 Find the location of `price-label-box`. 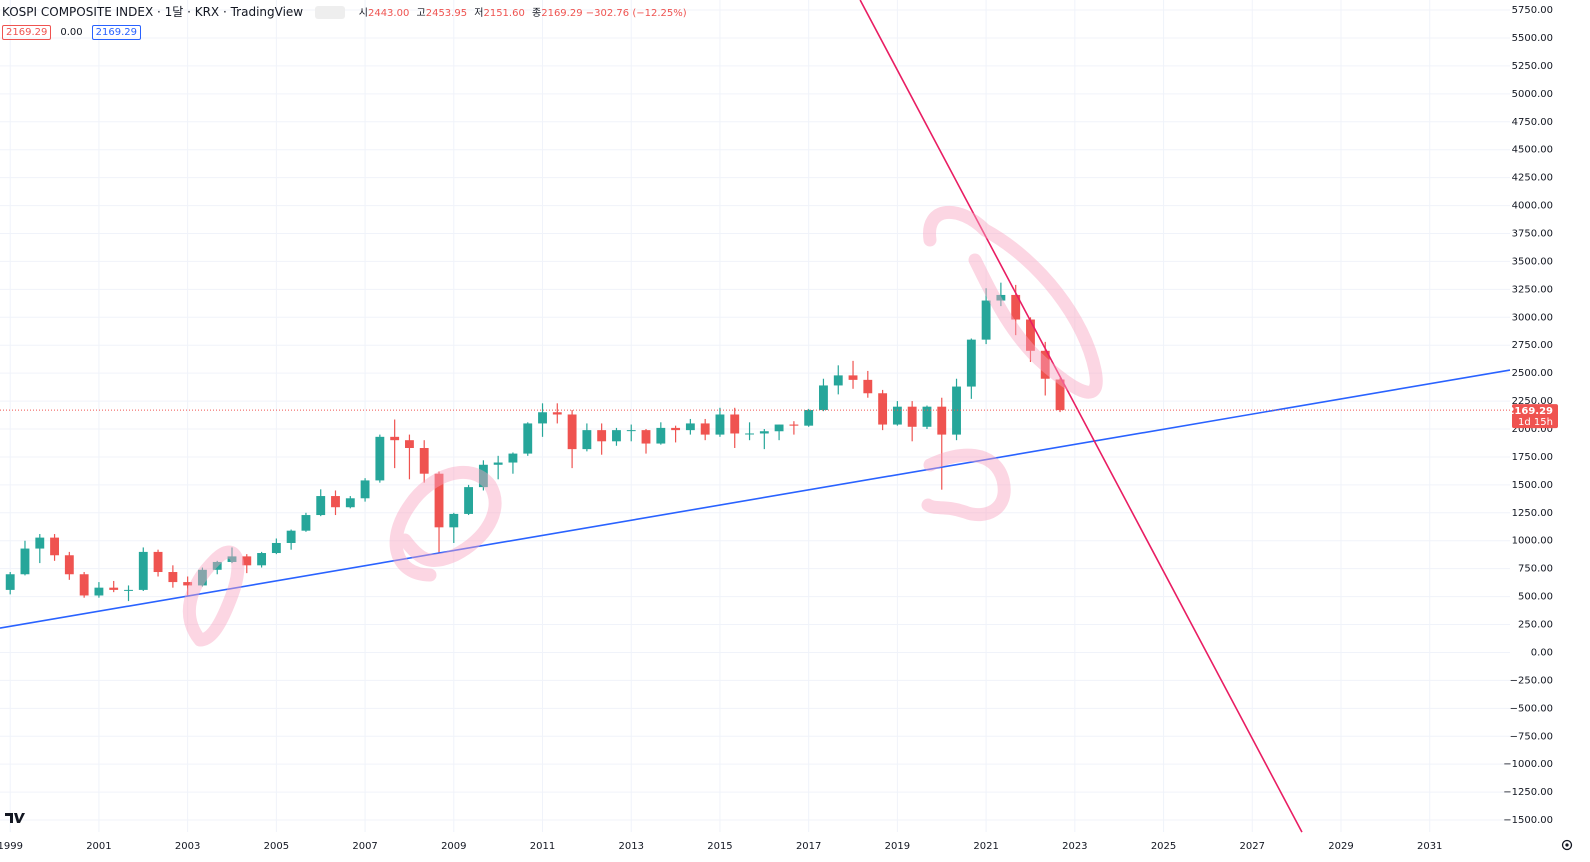

price-label-box is located at coordinates (1535, 416).